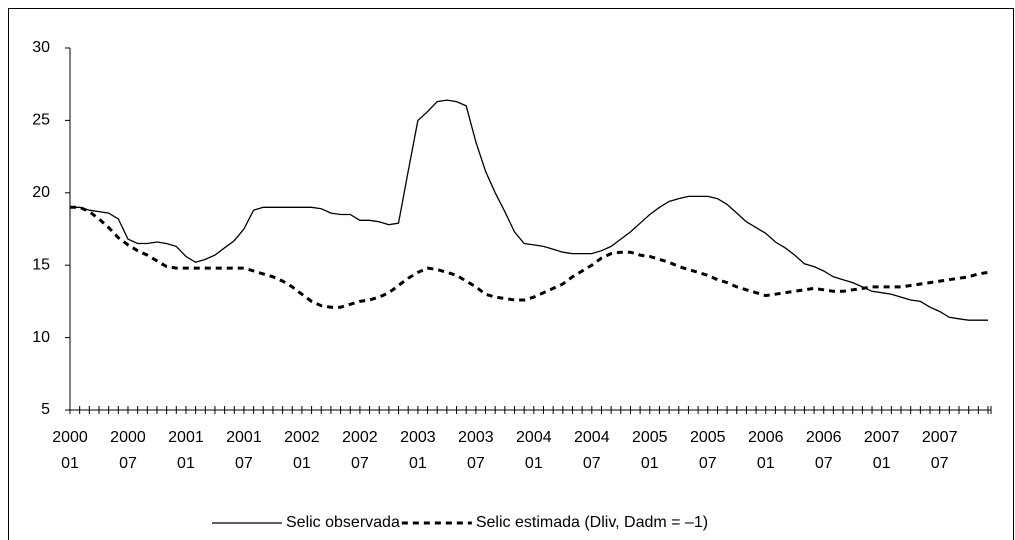 This screenshot has height=540, width=1015. What do you see at coordinates (592, 522) in the screenshot?
I see `legend-label: Selic estimada (Dliv, Dadm = –1)` at bounding box center [592, 522].